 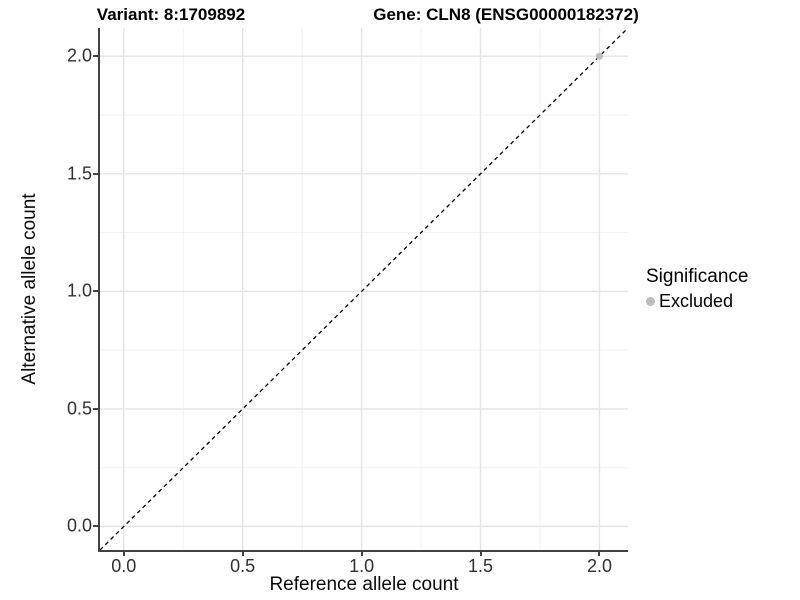 I want to click on legend: Significance Excluded, so click(x=697, y=289).